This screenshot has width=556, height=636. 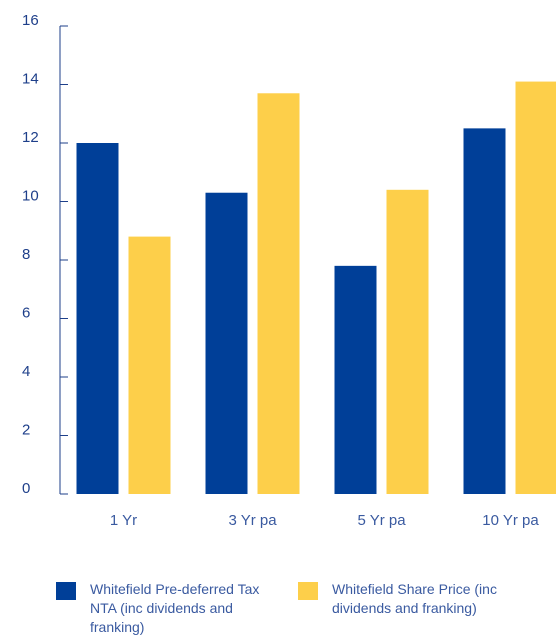 I want to click on y-tick-label: 8, so click(x=26, y=254).